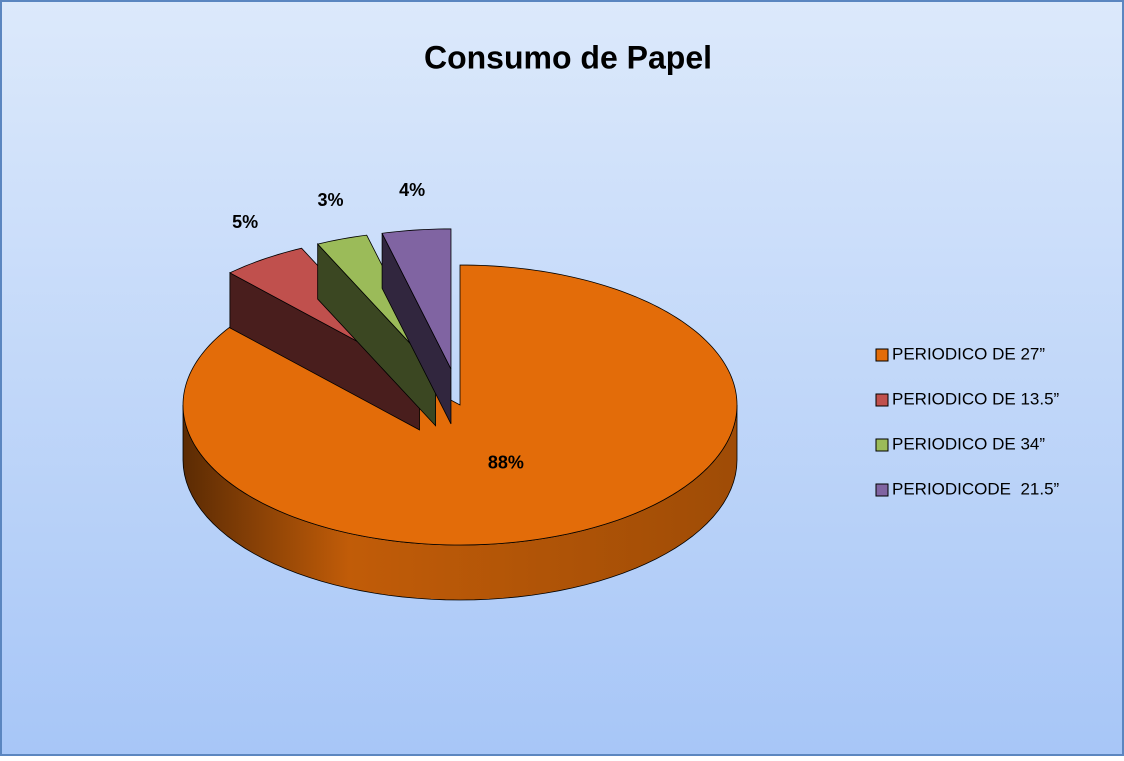 The image size is (1124, 761). What do you see at coordinates (976, 398) in the screenshot?
I see `legend-label: PERIODICO DE 13.5”` at bounding box center [976, 398].